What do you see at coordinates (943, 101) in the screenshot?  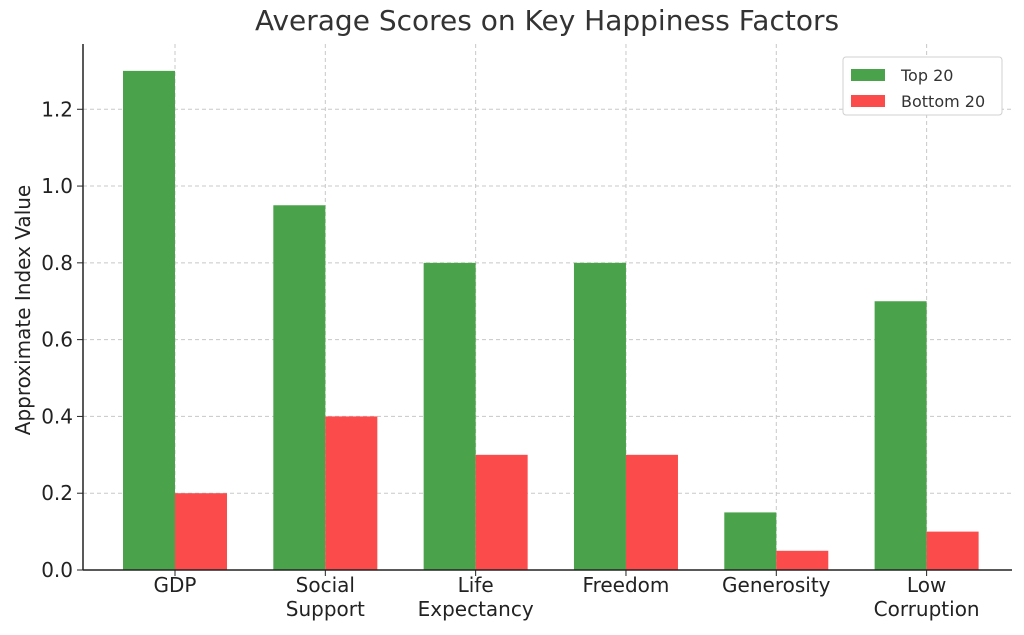 I see `legend-label: Bottom 20` at bounding box center [943, 101].